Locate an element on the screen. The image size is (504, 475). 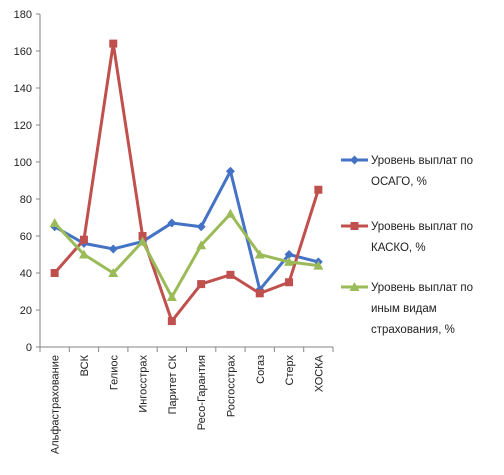
y-tick-label: 80 is located at coordinates (26, 200).